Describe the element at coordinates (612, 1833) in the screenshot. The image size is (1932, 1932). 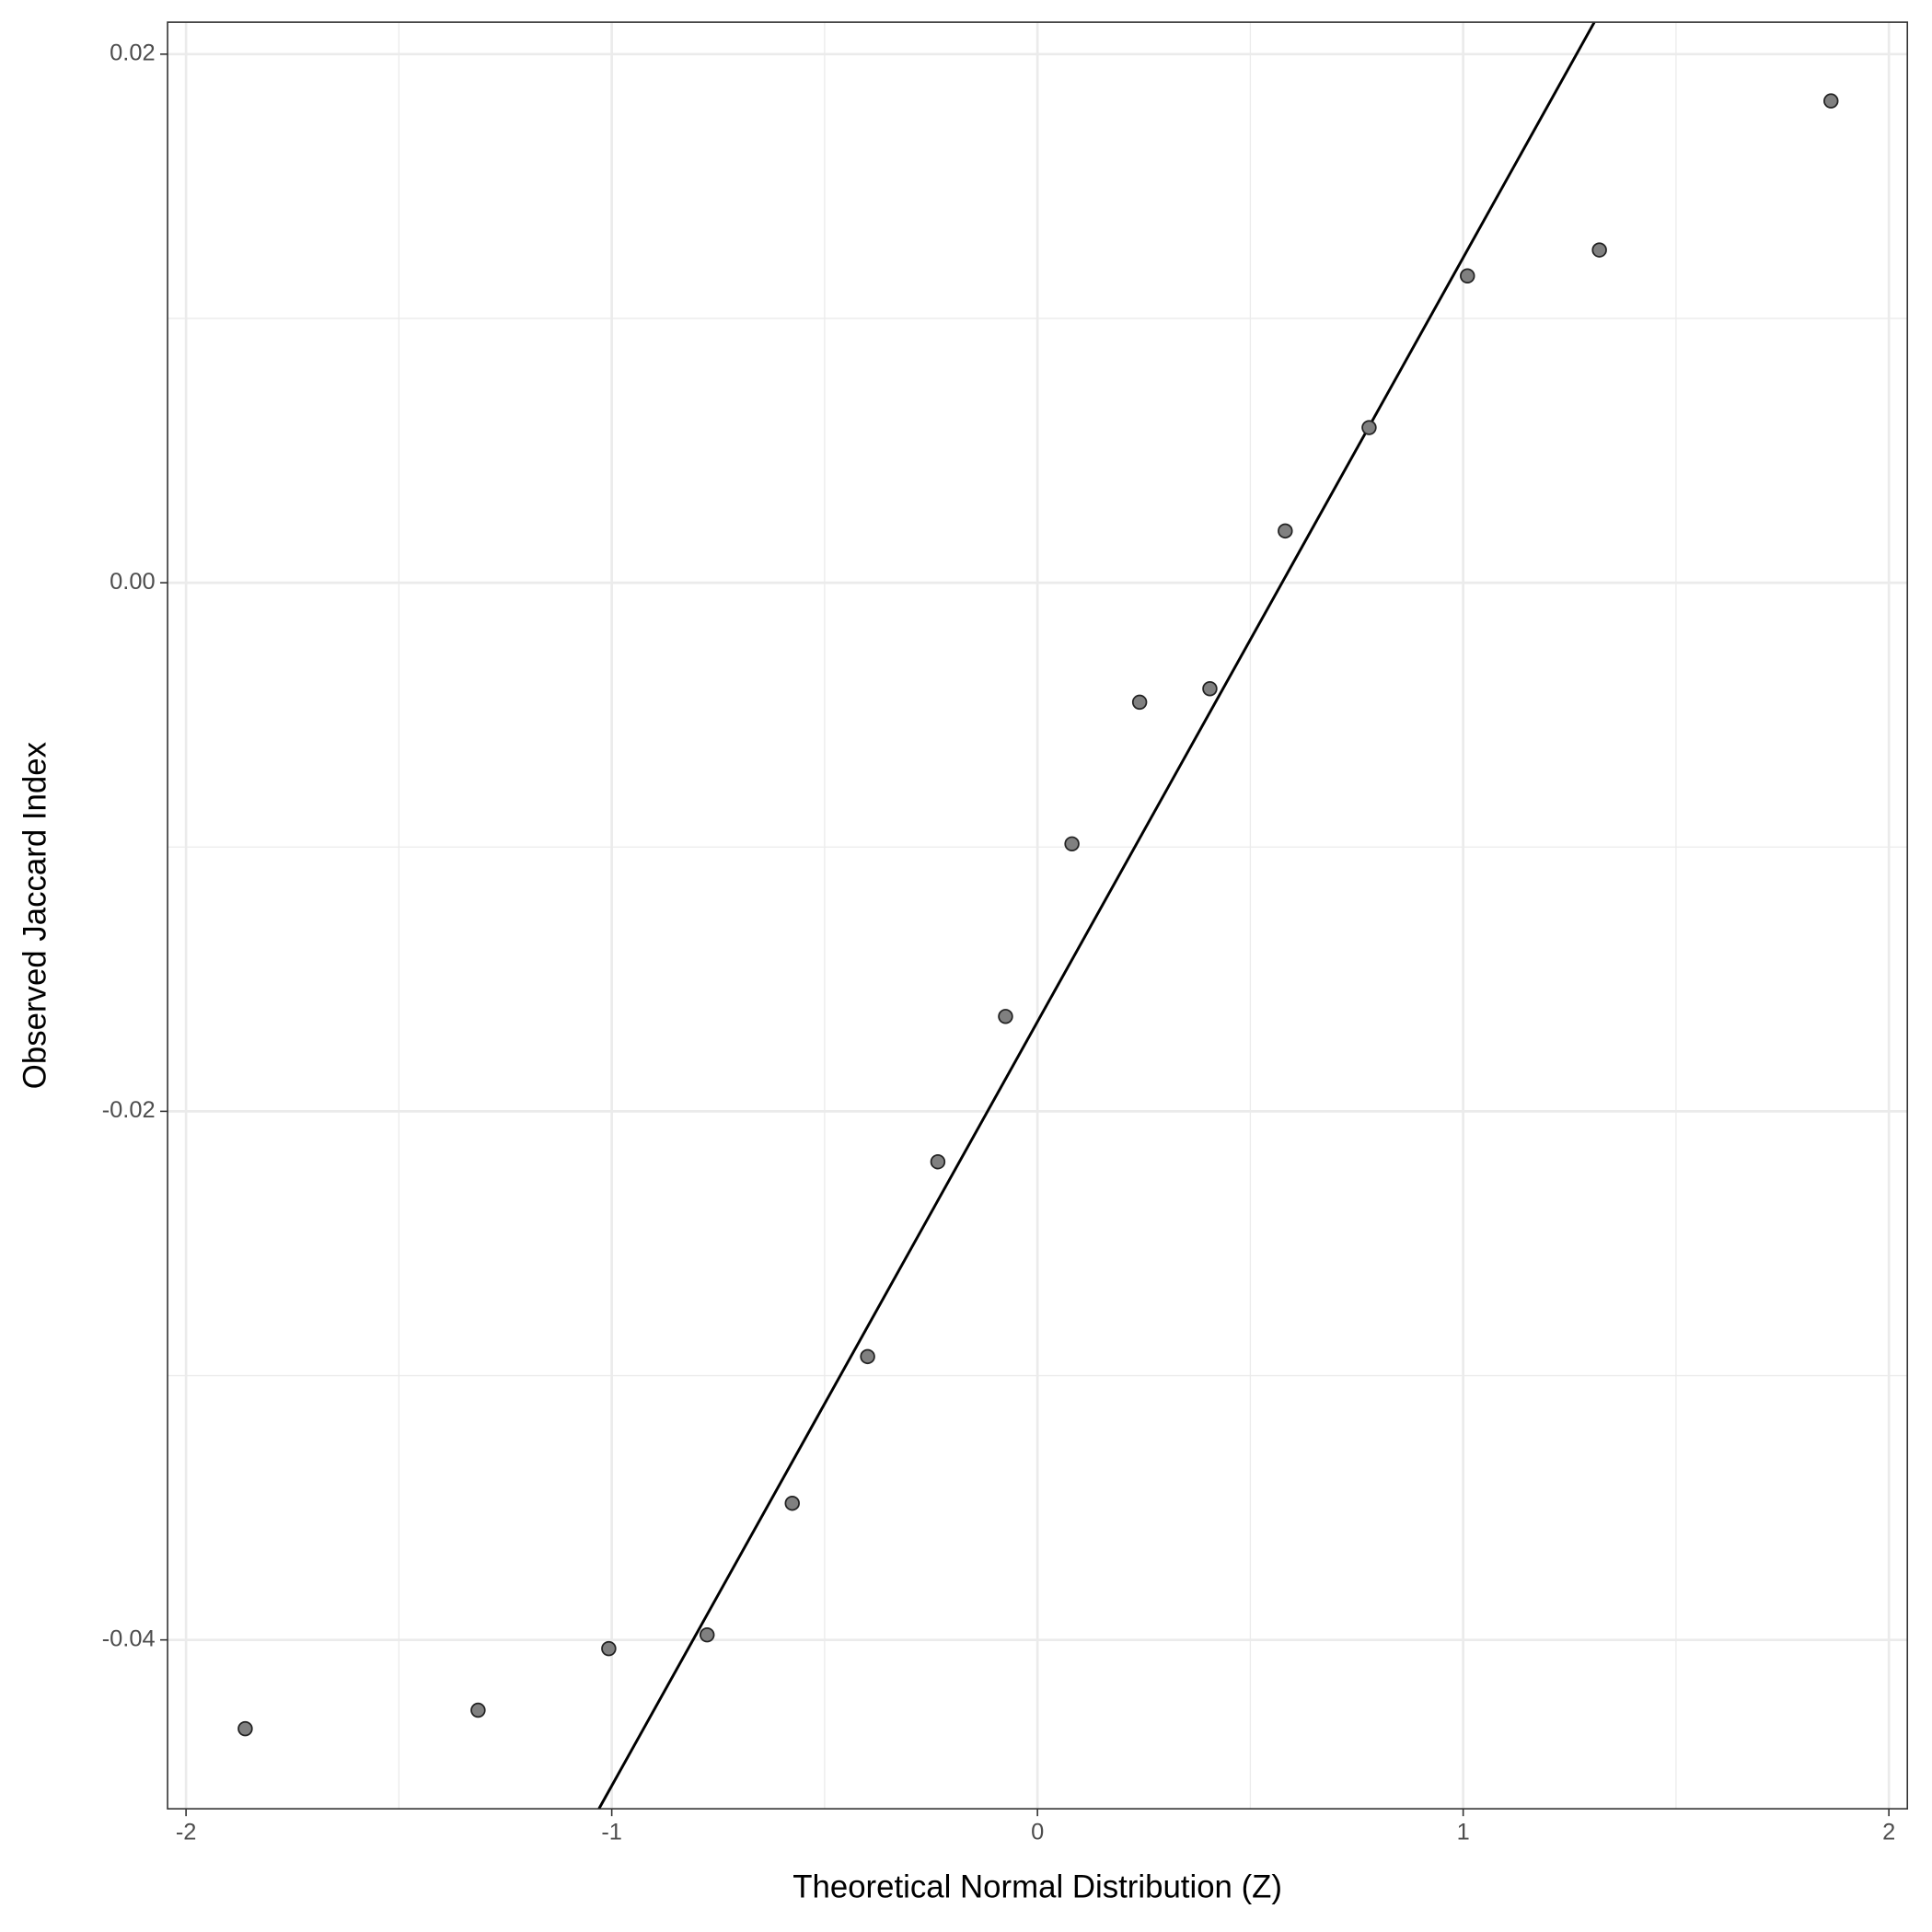
I see `x-tick-label: -1` at that location.